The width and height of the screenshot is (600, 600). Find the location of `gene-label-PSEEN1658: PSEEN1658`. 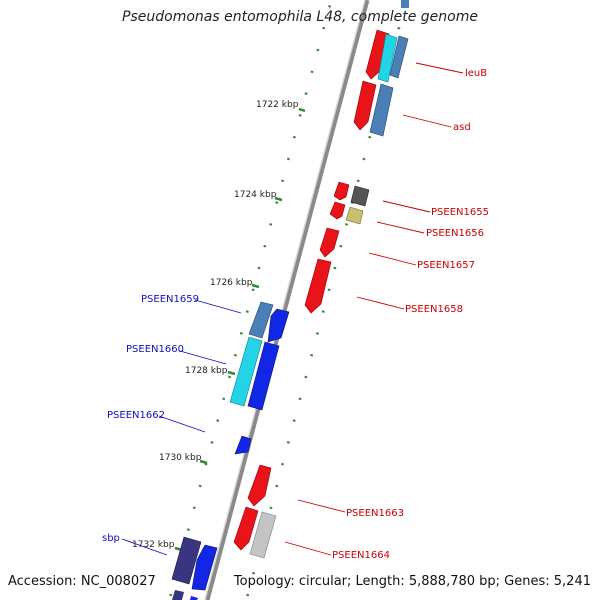

gene-label-PSEEN1658: PSEEN1658 is located at coordinates (434, 309).